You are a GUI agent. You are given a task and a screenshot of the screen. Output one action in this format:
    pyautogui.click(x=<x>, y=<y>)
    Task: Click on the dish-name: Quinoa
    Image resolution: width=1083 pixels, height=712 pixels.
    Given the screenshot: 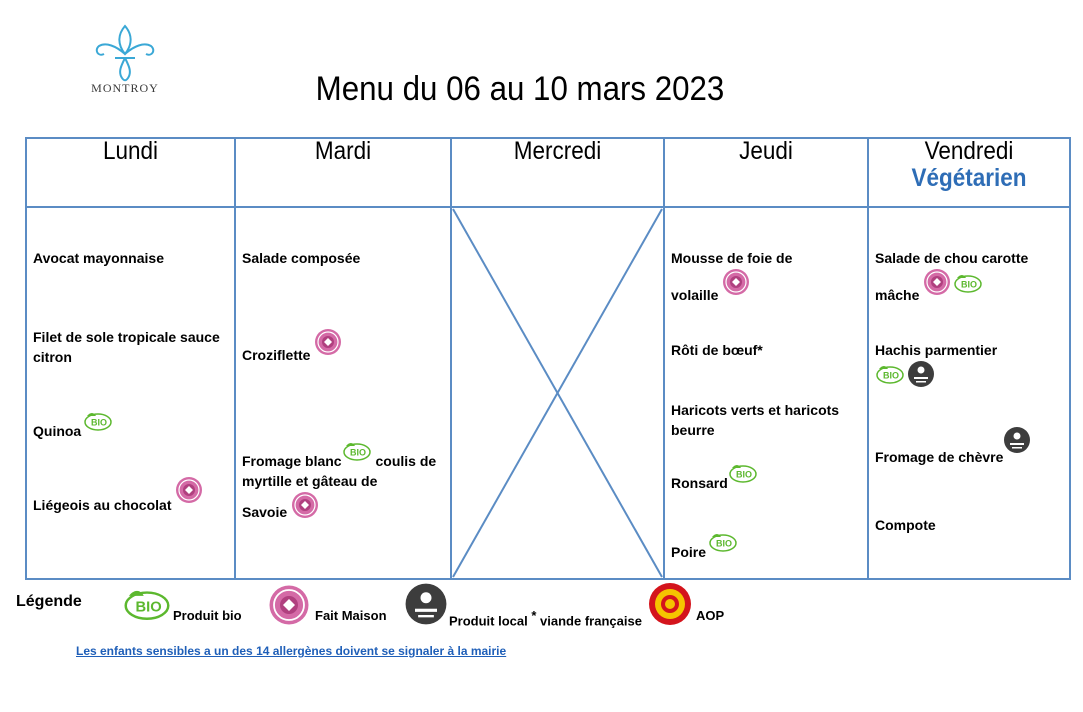 What is the action you would take?
    pyautogui.click(x=57, y=431)
    